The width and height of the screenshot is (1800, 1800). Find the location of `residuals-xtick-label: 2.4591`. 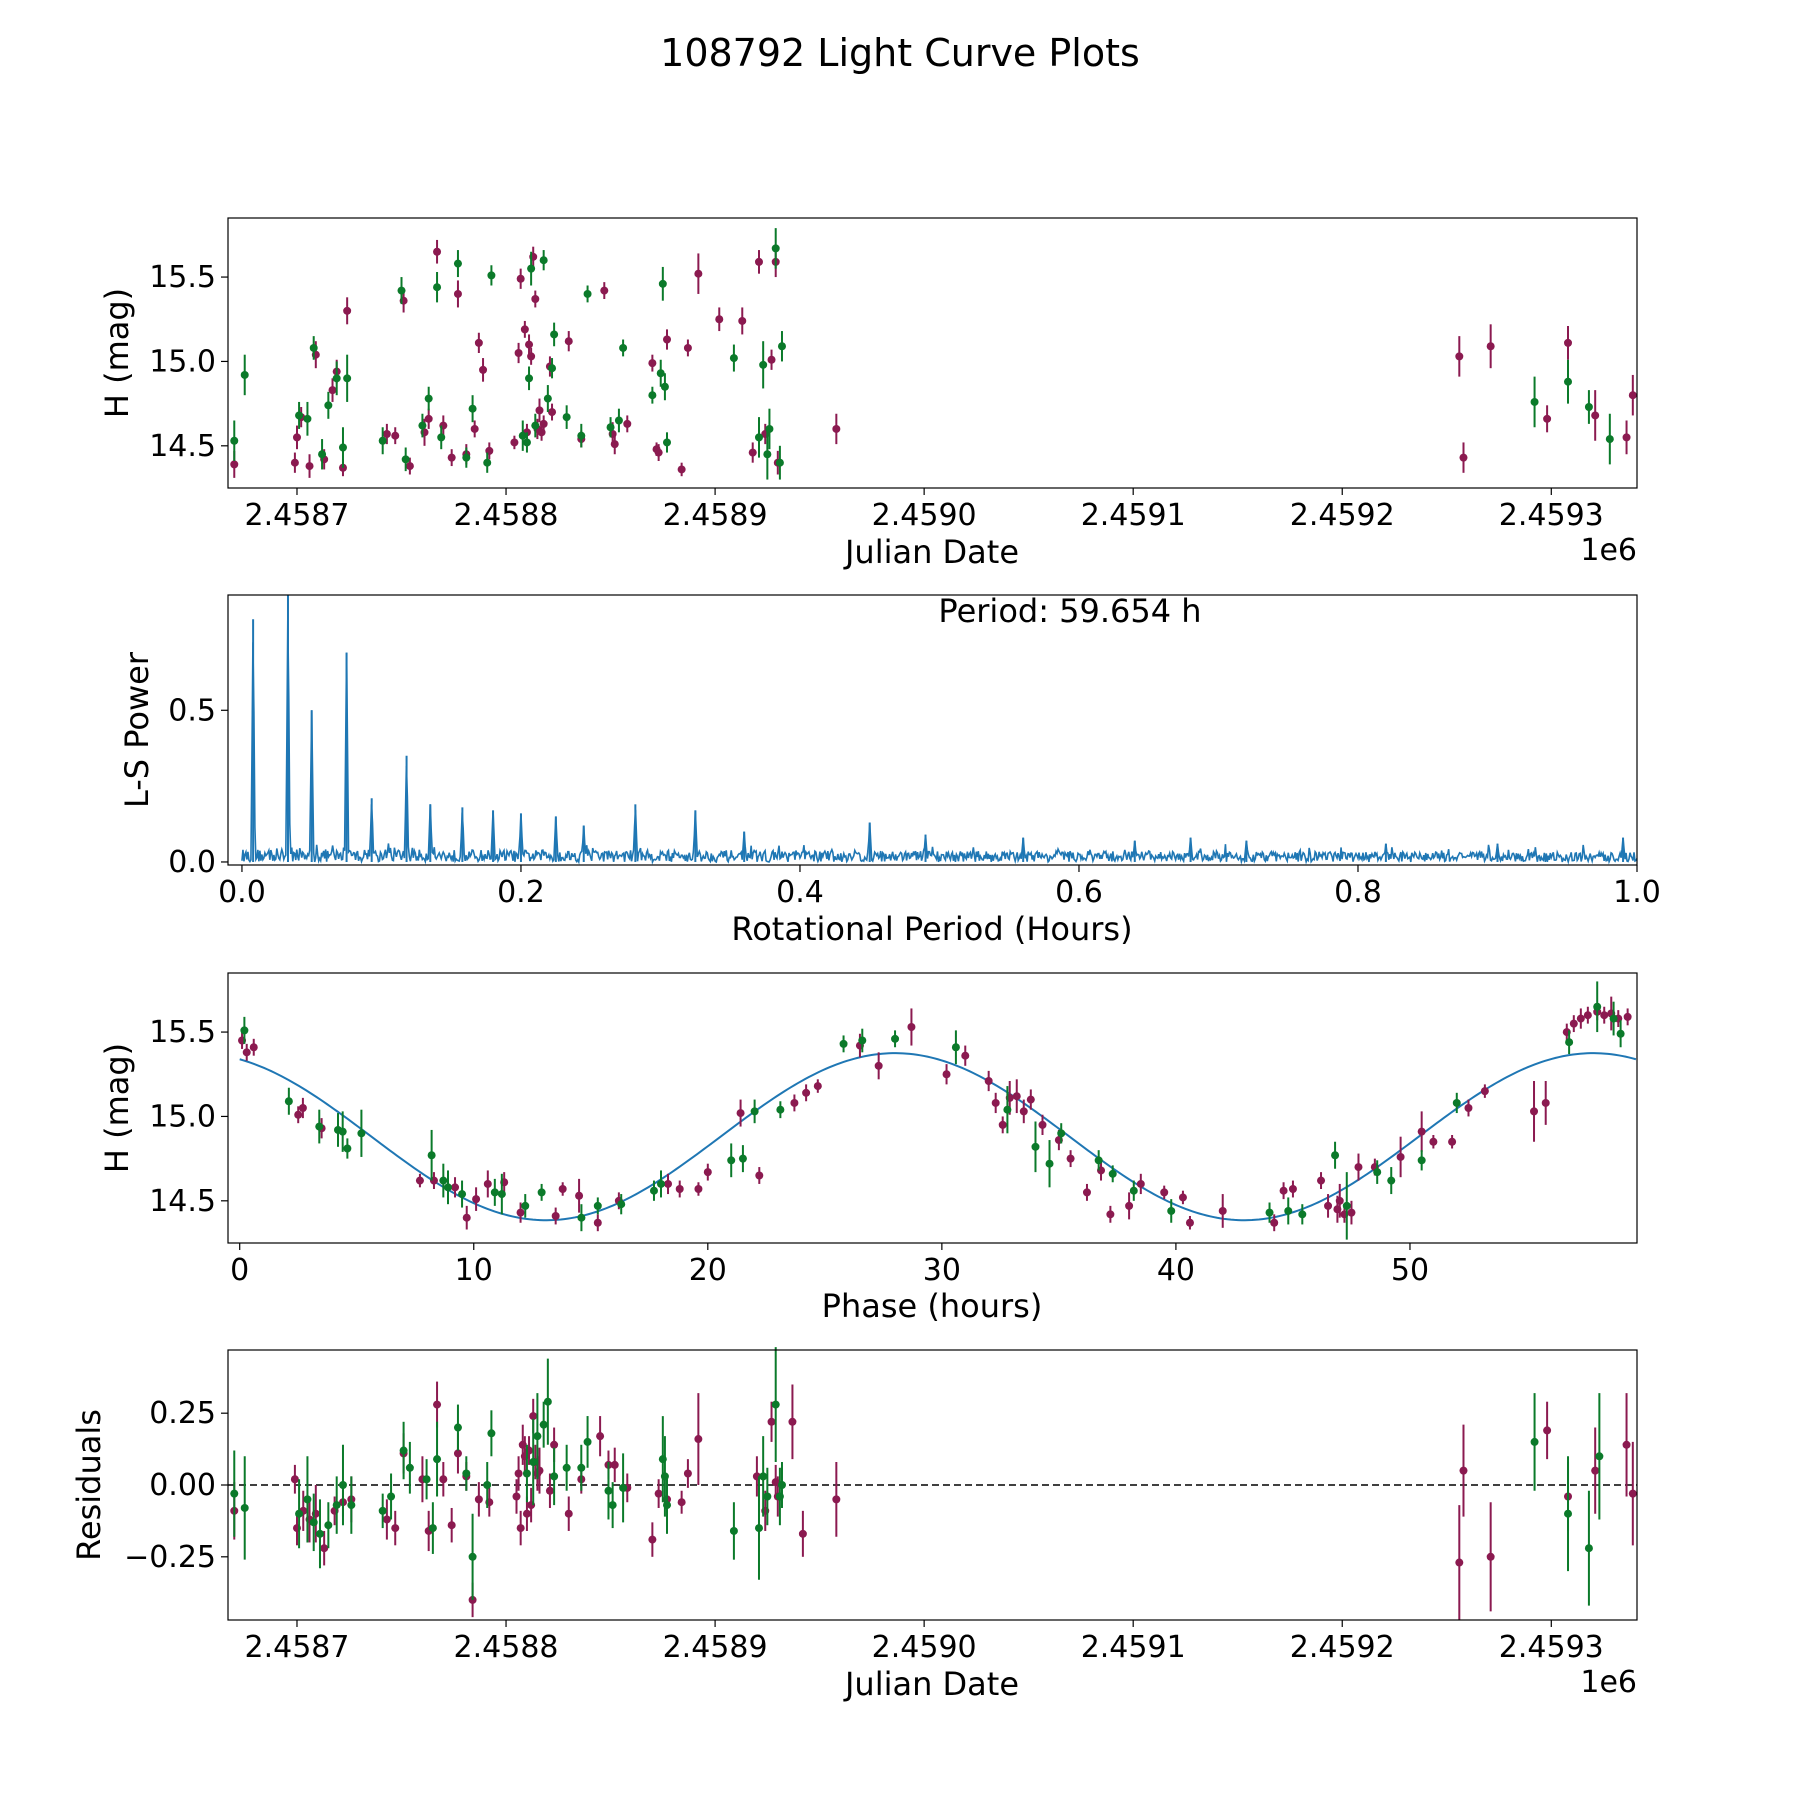

residuals-xtick-label: 2.4591 is located at coordinates (1133, 1647).